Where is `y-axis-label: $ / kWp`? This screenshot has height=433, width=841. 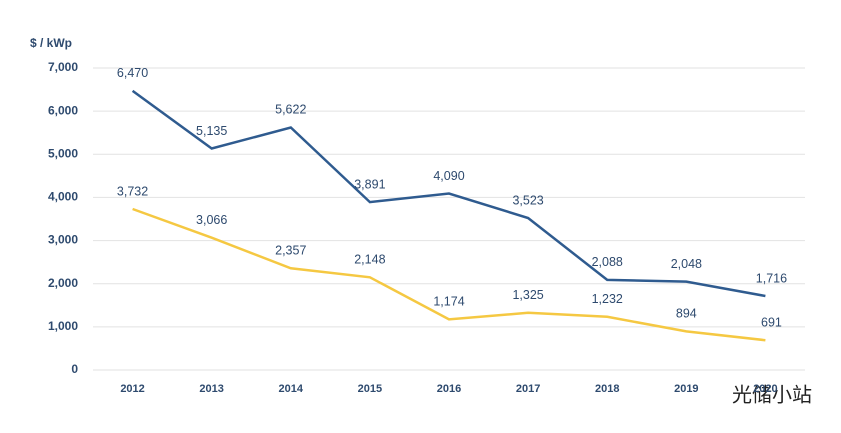 y-axis-label: $ / kWp is located at coordinates (51, 43).